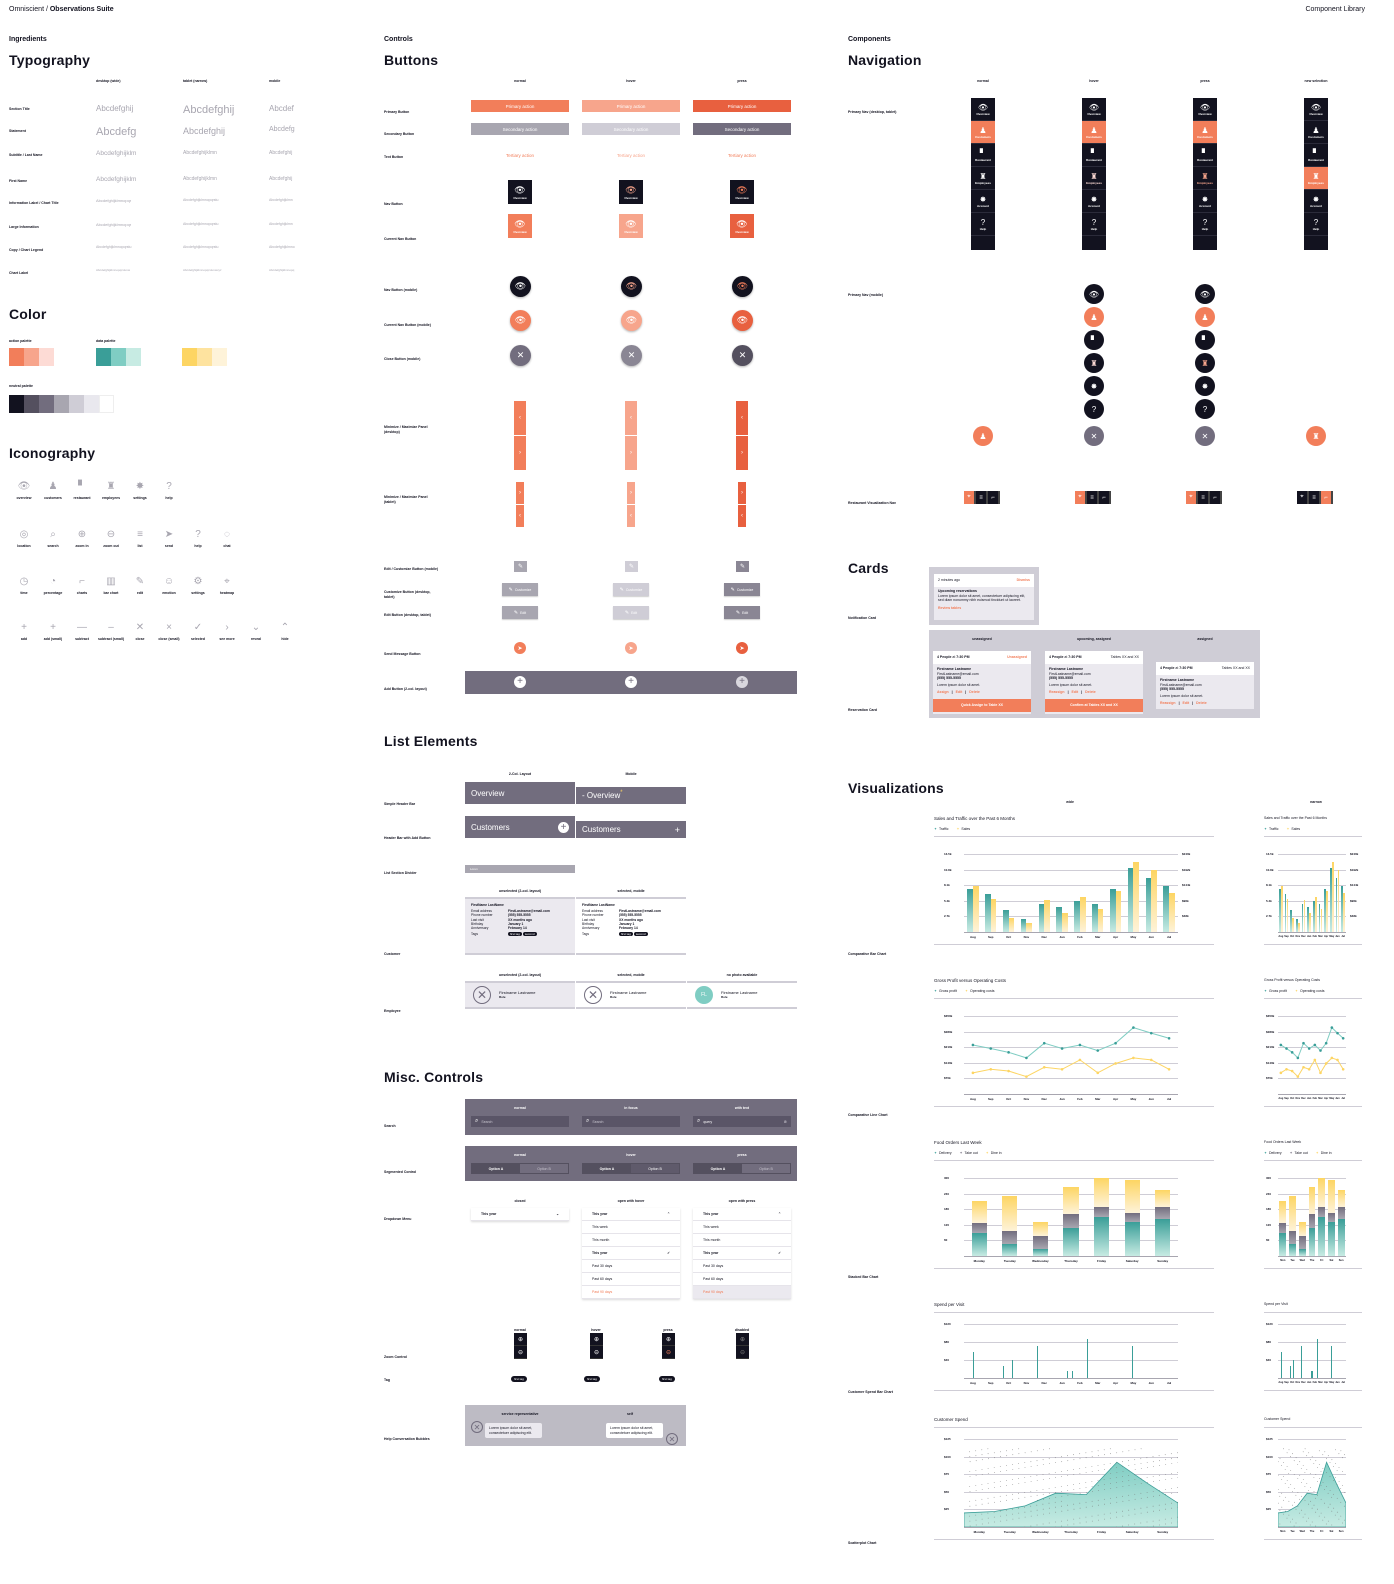 This screenshot has height=1584, width=1394. What do you see at coordinates (742, 355) in the screenshot?
I see `close-button-mobile: ✕` at bounding box center [742, 355].